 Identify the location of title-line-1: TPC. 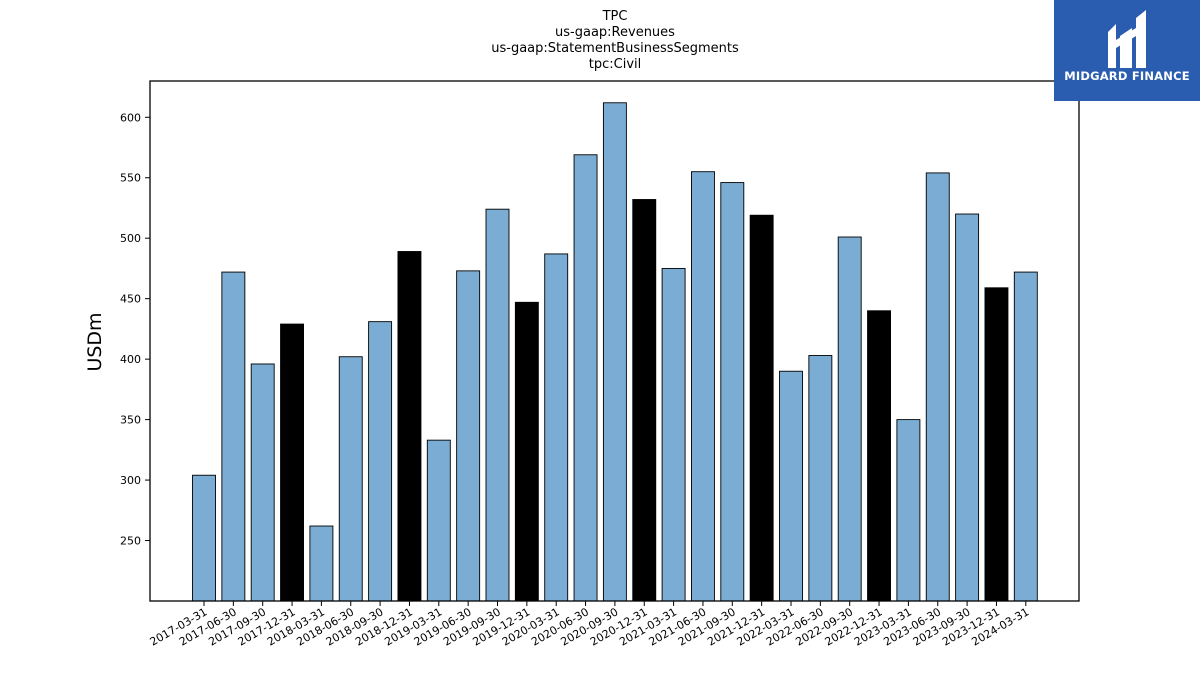
(615, 16).